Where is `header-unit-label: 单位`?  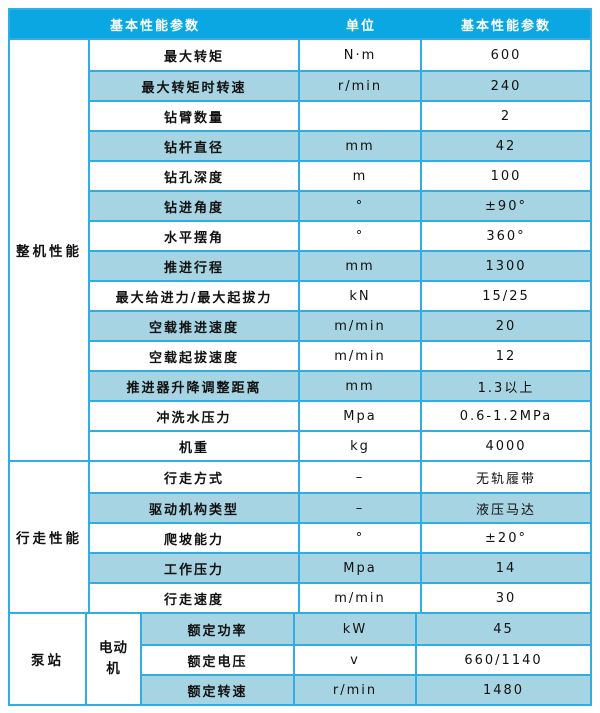 header-unit-label: 单位 is located at coordinates (360, 26).